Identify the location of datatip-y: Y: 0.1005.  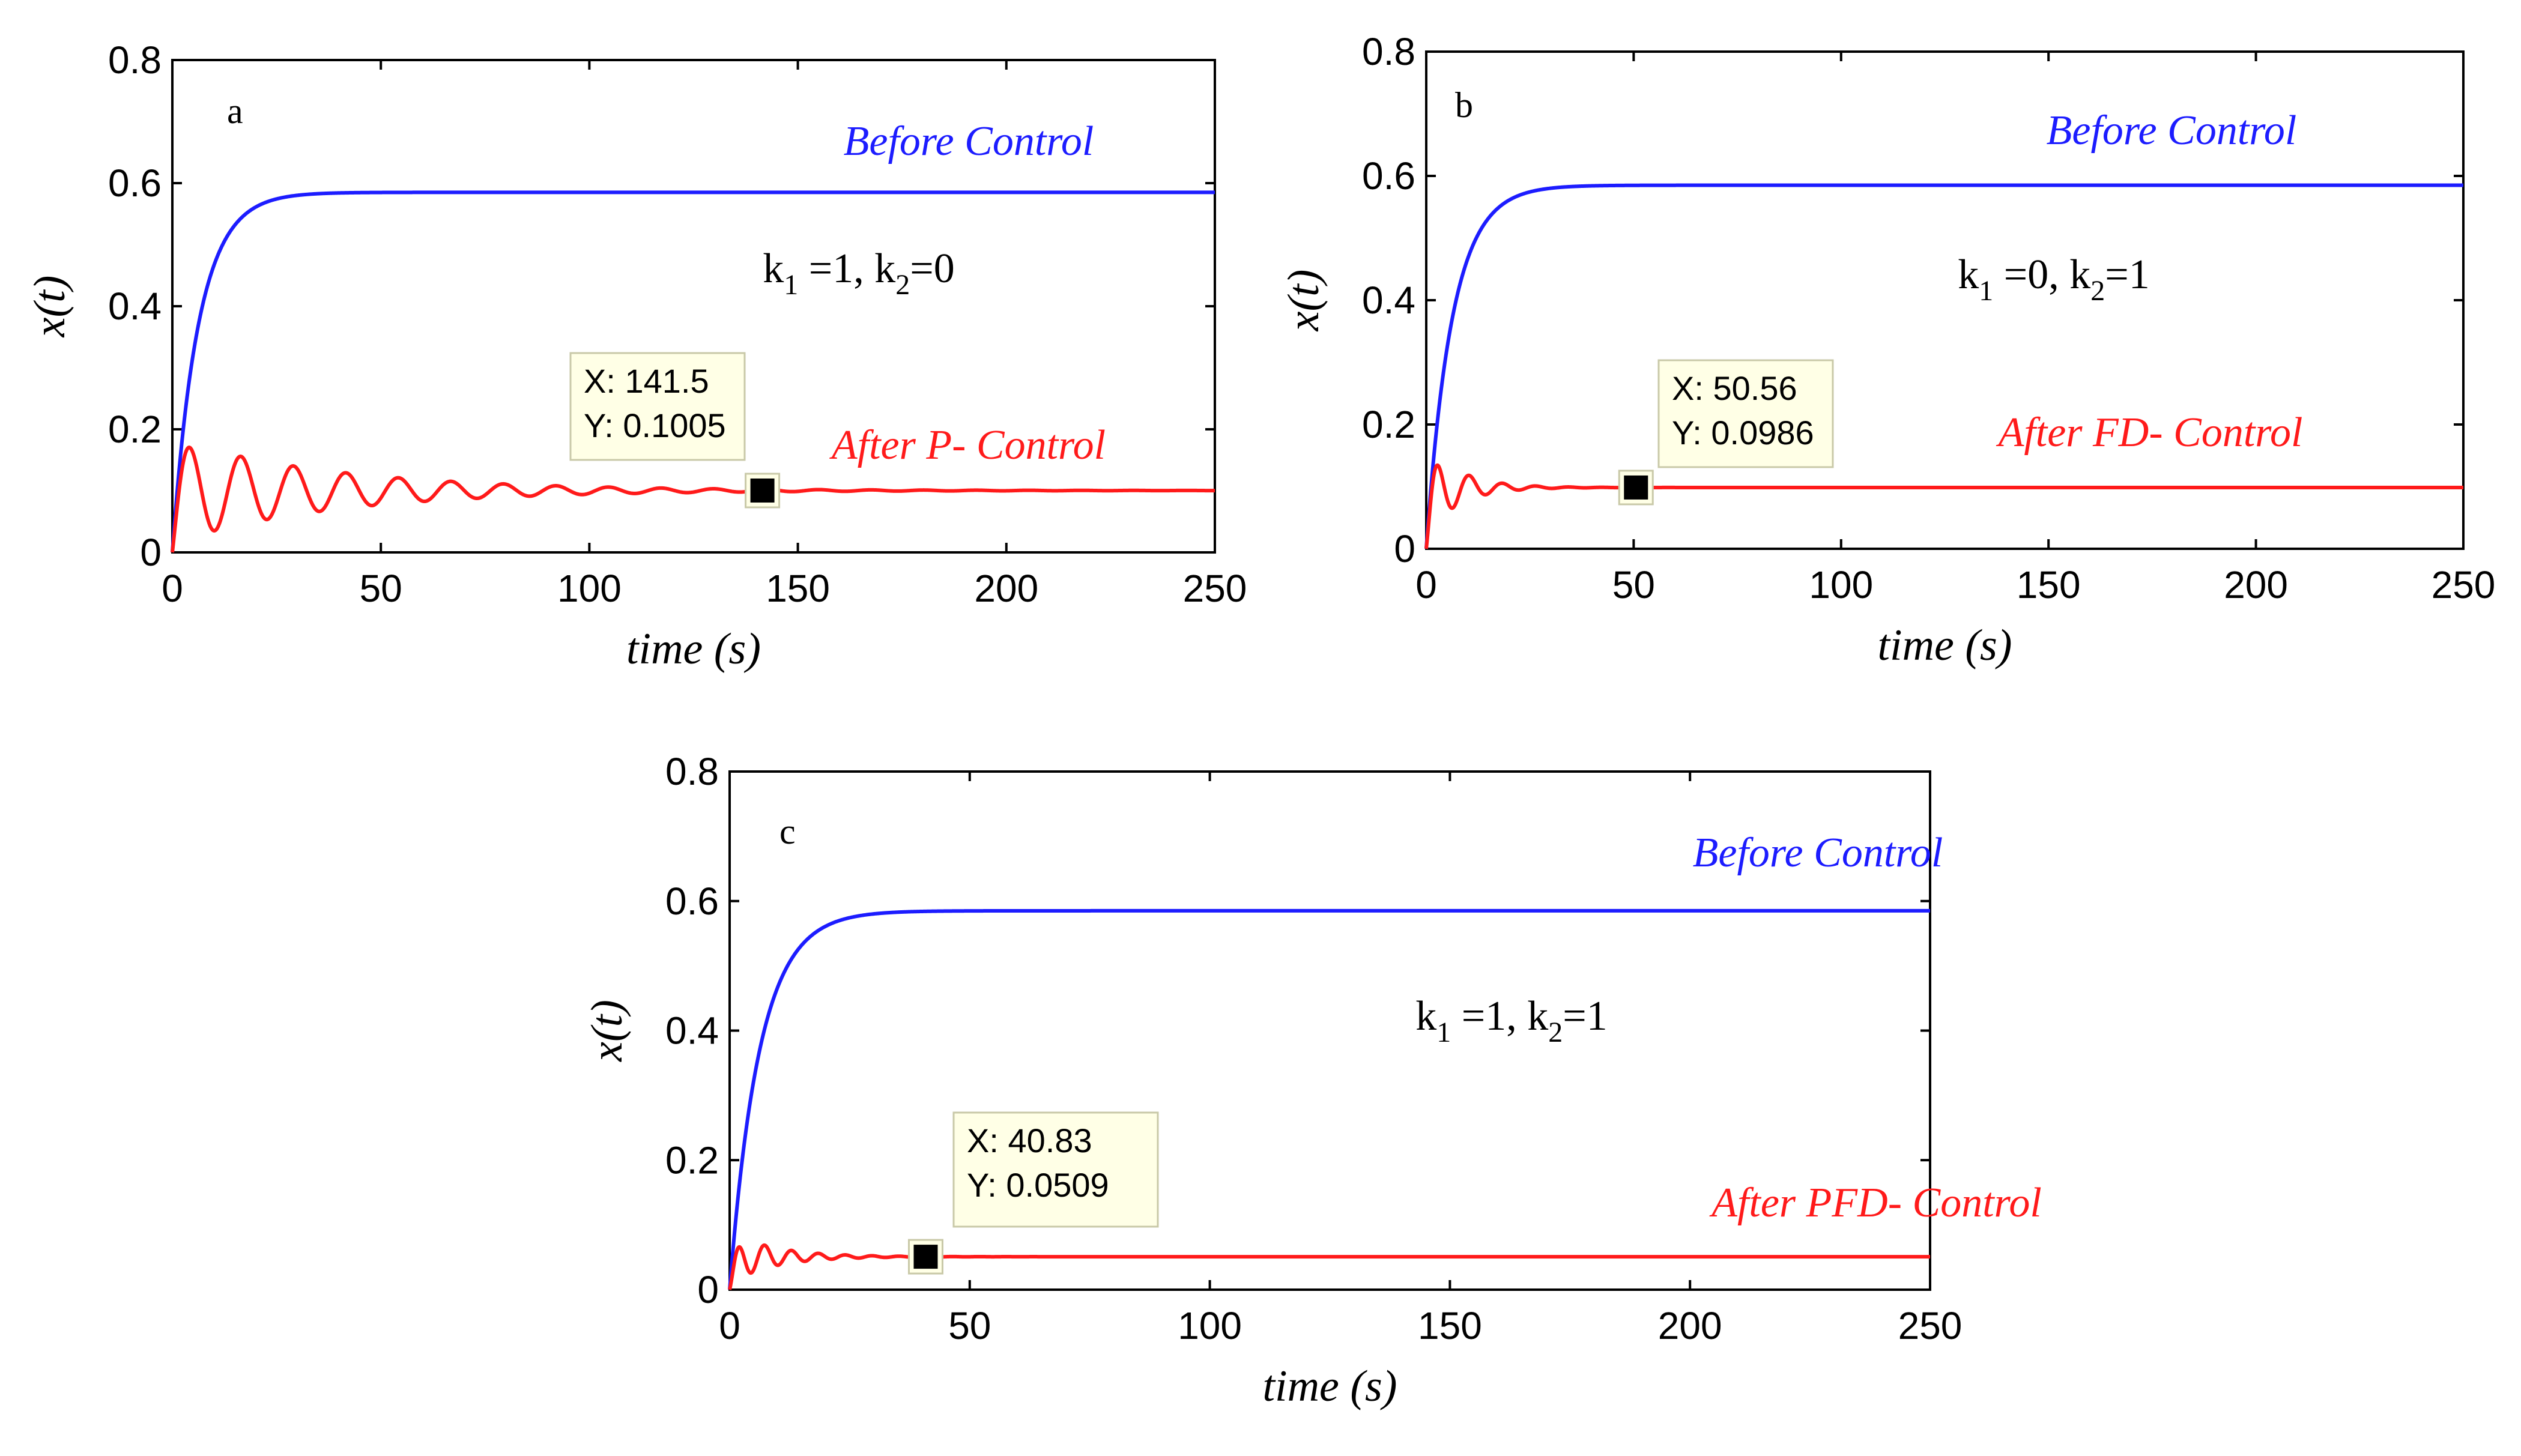
(655, 425).